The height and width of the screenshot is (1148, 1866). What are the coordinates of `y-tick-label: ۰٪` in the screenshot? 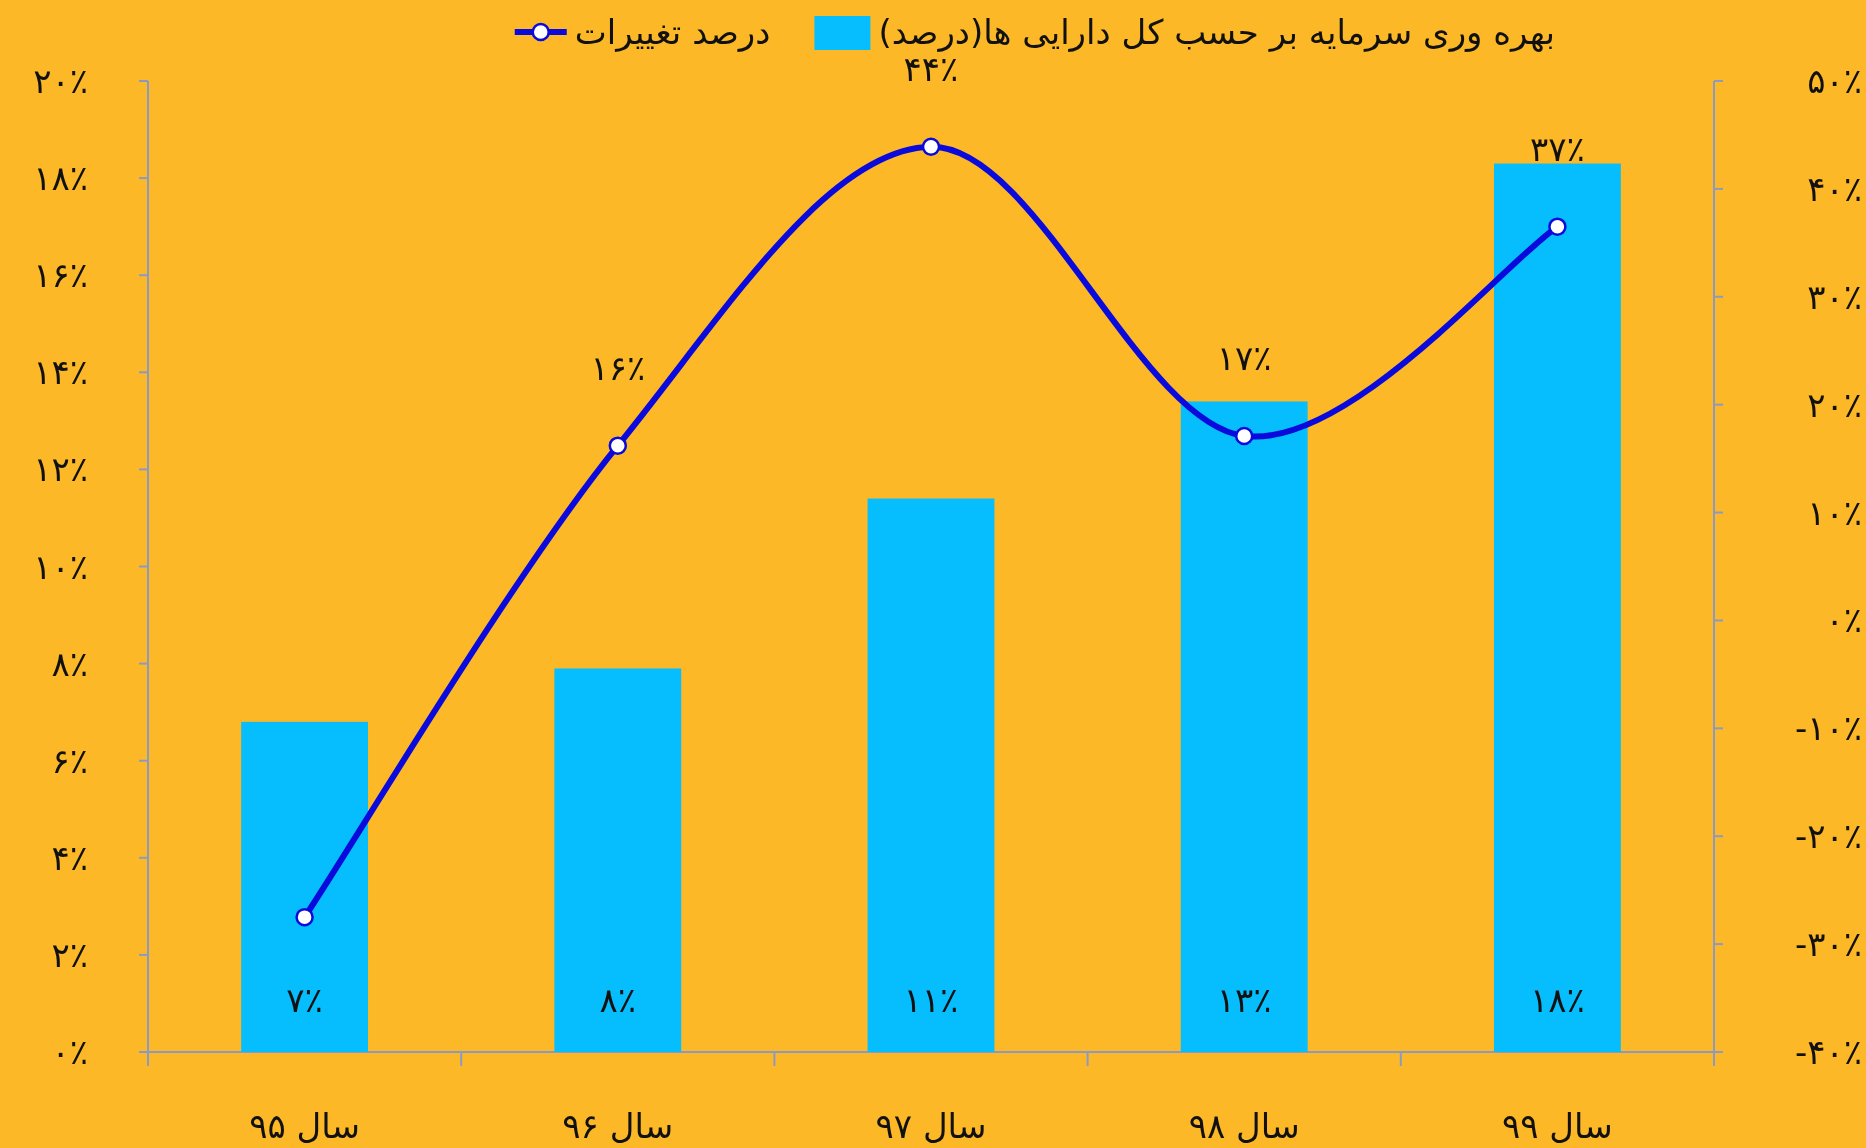 It's located at (69, 1052).